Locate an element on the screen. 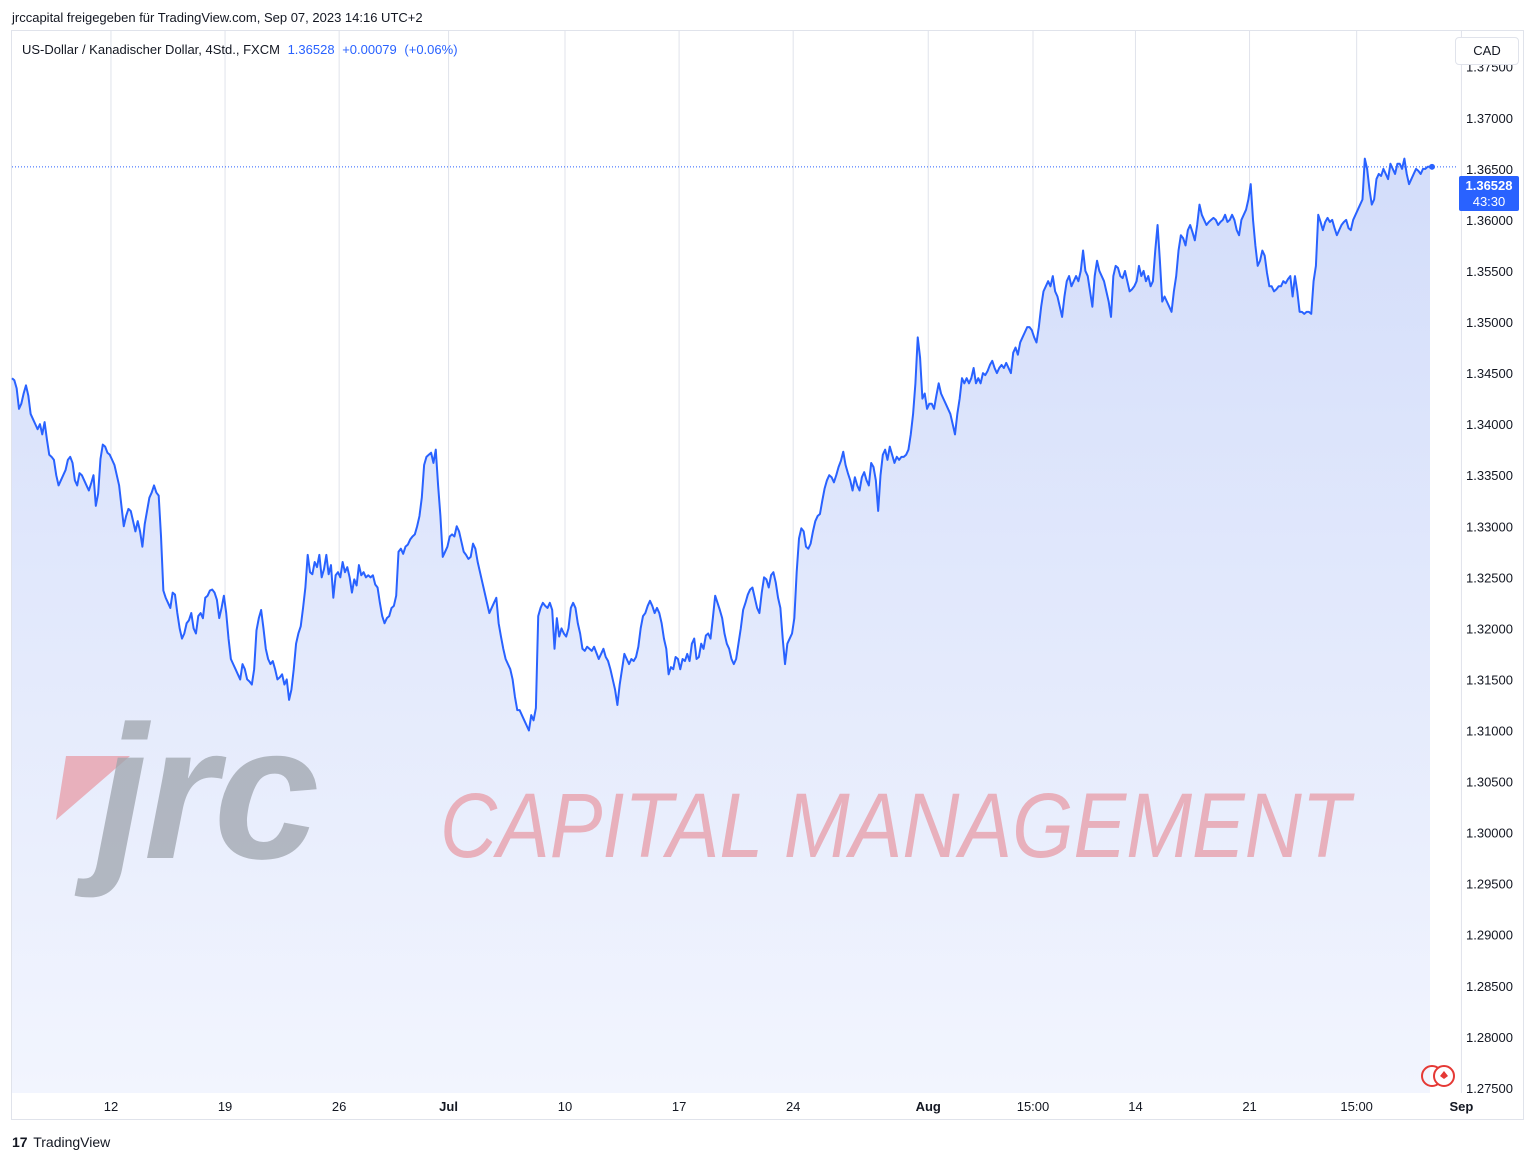  x-tick-label: 26 is located at coordinates (339, 1106).